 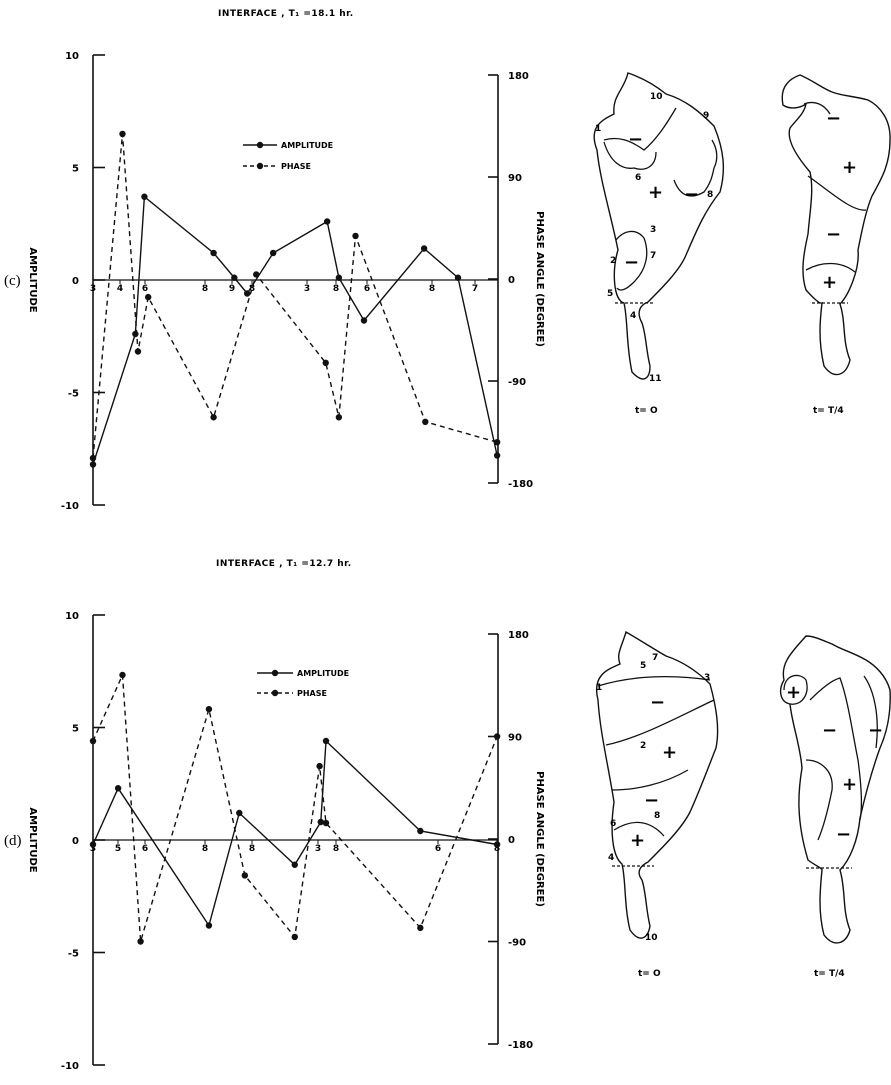 What do you see at coordinates (75, 841) in the screenshot?
I see `y-tick-label-left: 0` at bounding box center [75, 841].